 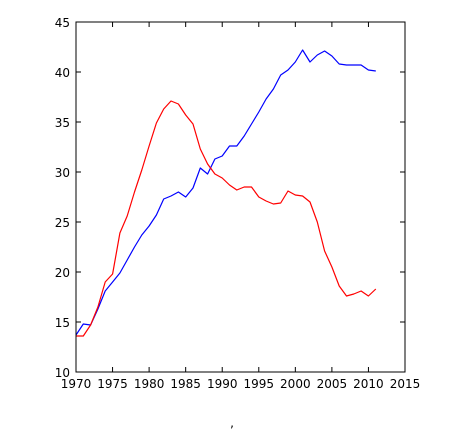 I want to click on x-tick-label: 2015, so click(x=405, y=384).